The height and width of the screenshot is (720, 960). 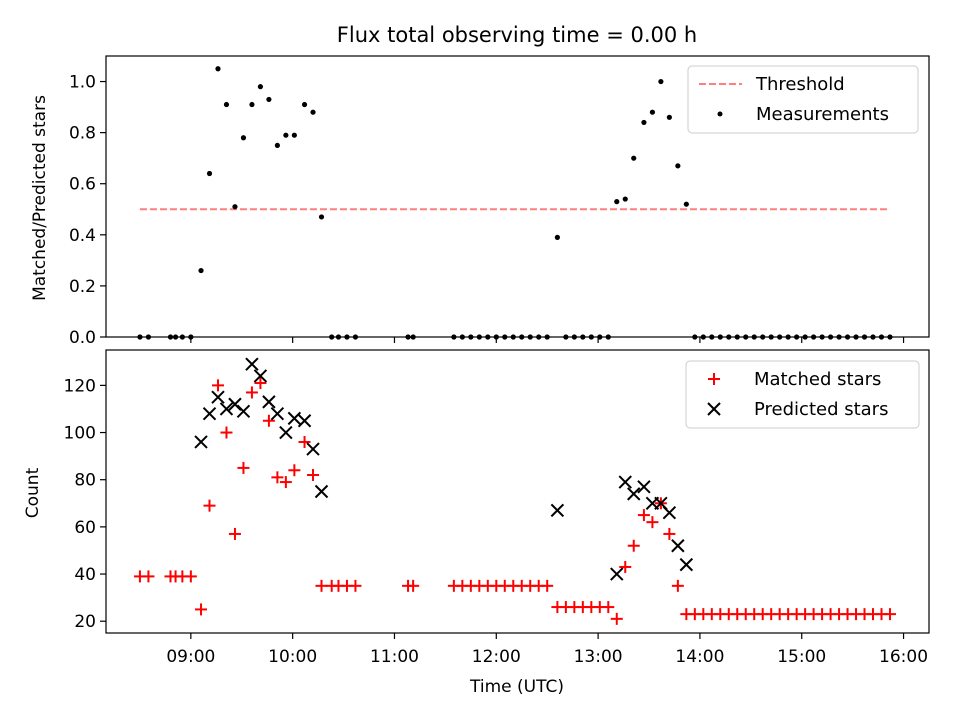 What do you see at coordinates (82, 185) in the screenshot?
I see `top-y-tick-label: 0.6` at bounding box center [82, 185].